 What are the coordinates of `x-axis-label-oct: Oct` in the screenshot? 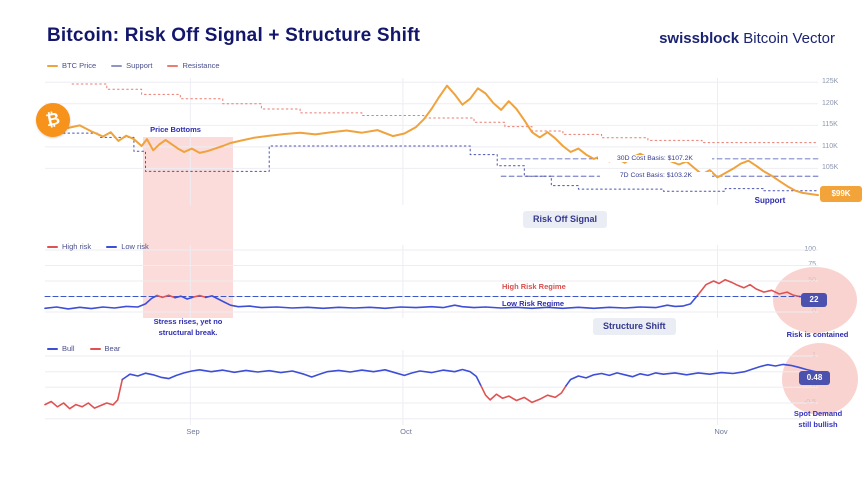 It's located at (406, 431).